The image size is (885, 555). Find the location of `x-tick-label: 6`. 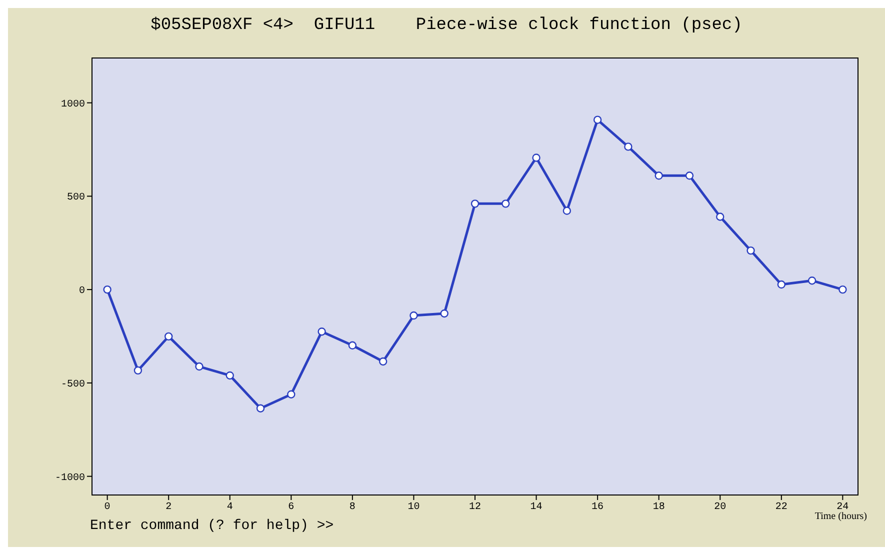

x-tick-label: 6 is located at coordinates (291, 508).